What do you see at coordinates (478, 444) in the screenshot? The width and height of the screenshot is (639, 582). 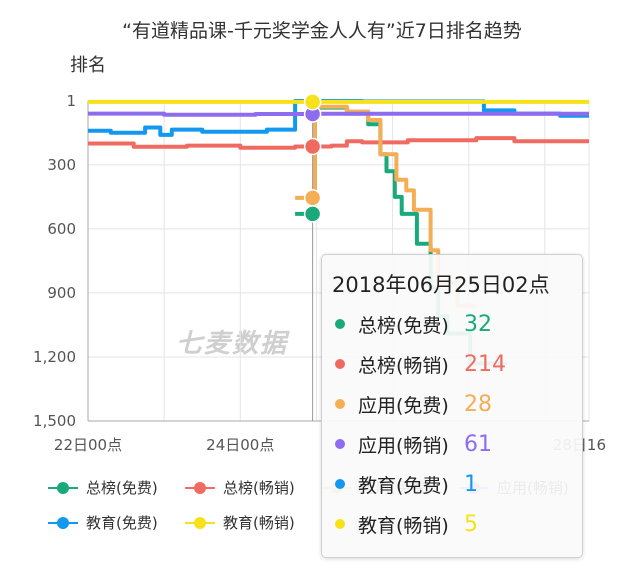 I see `tooltip-value: 61` at bounding box center [478, 444].